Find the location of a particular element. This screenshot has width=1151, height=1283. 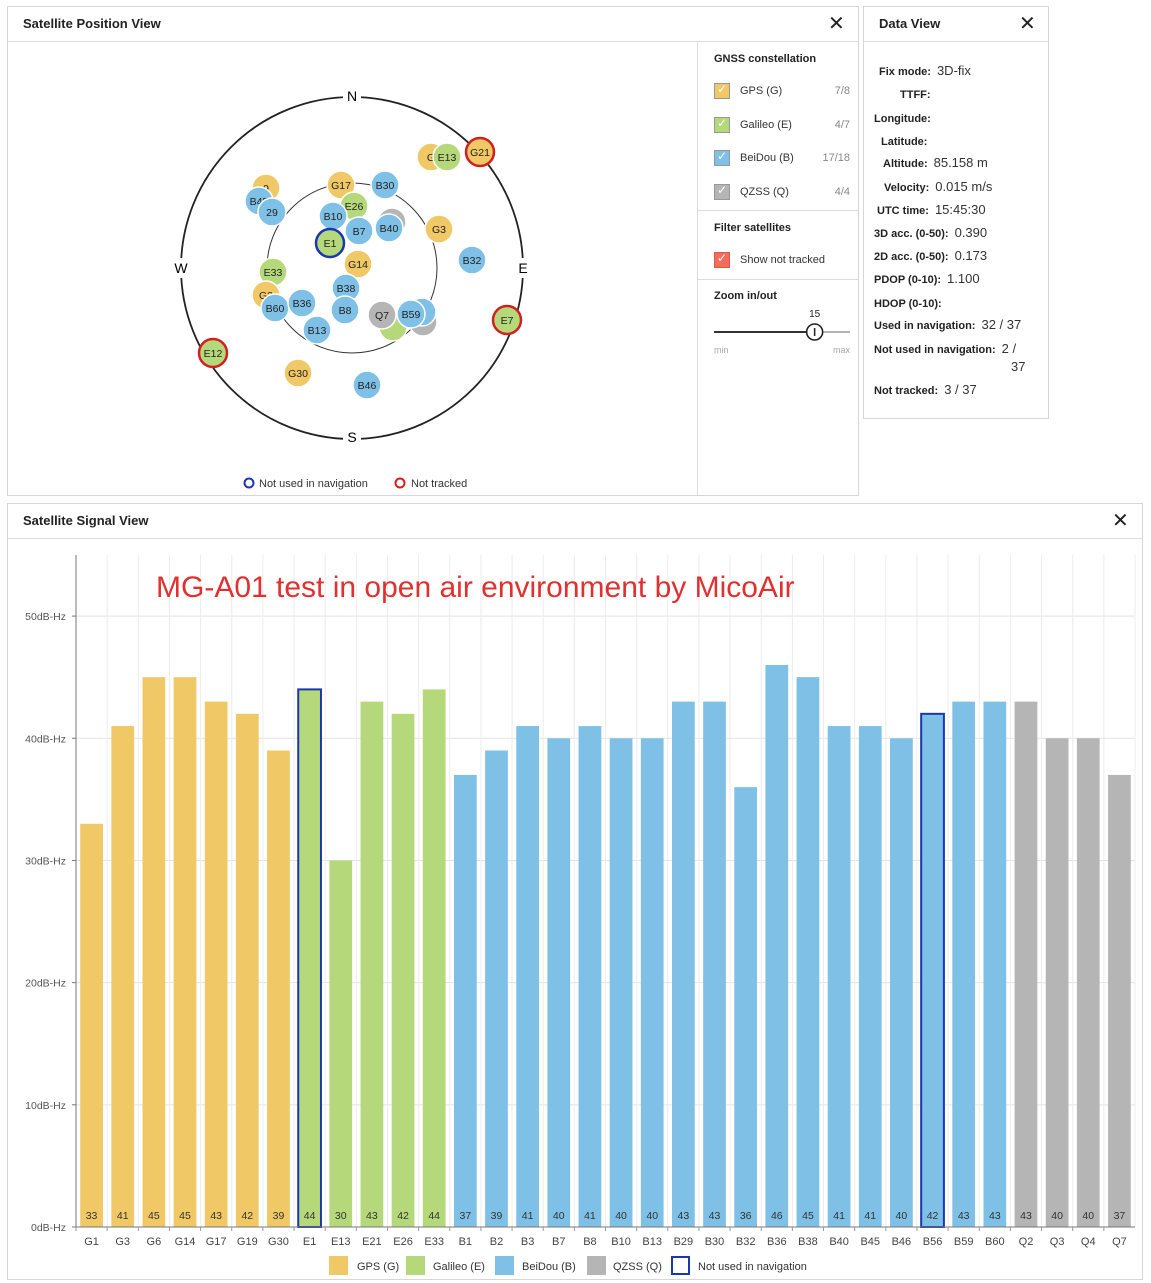

field-fix-mode: Fix mode: 3D-fix is located at coordinates (925, 70).